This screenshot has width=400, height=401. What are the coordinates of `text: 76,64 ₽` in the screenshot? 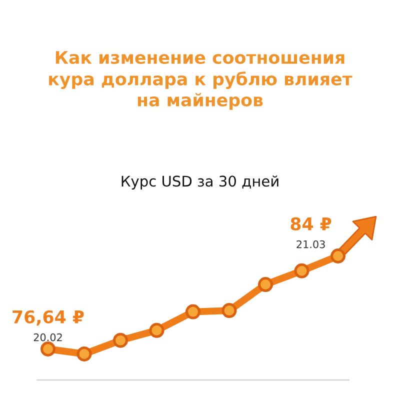 It's located at (48, 318).